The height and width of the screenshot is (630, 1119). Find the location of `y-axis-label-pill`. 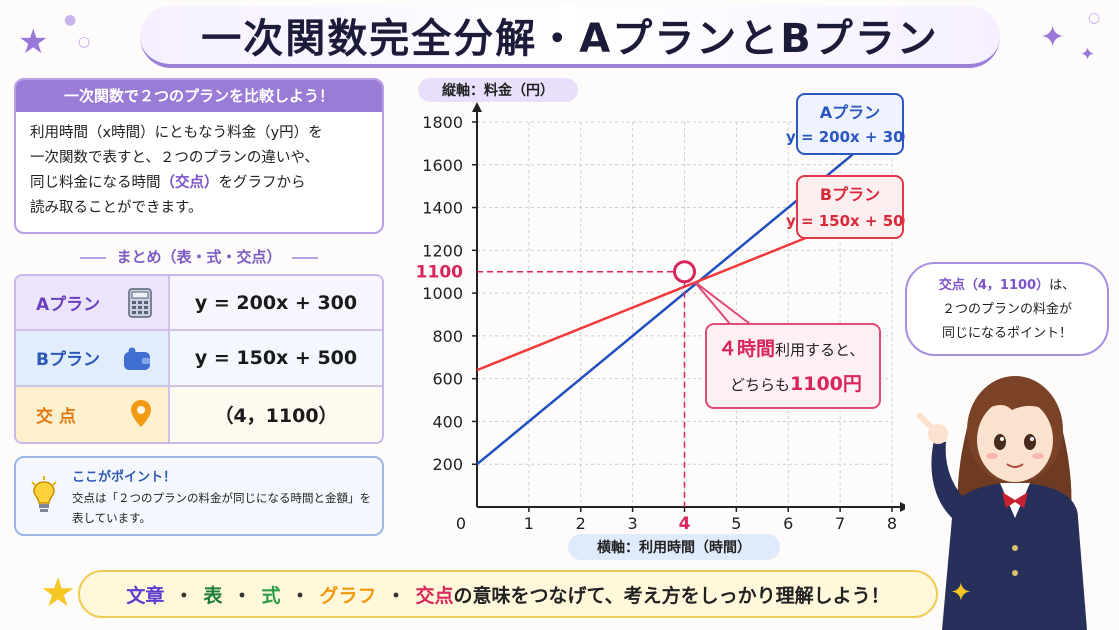

y-axis-label-pill is located at coordinates (498, 90).